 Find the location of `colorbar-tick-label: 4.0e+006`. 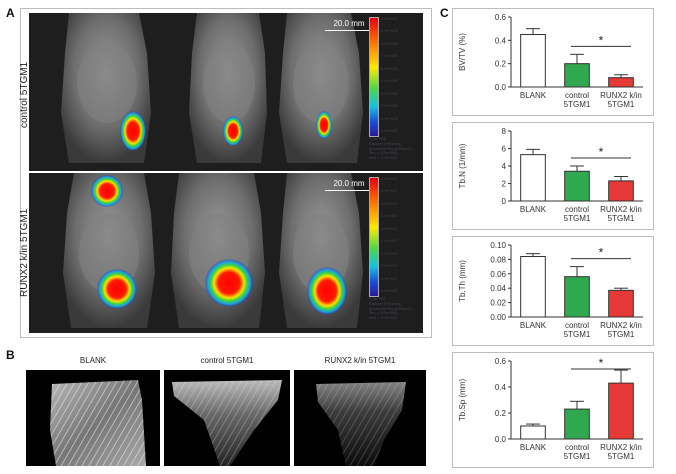

colorbar-tick-label: 4.0e+006 is located at coordinates (389, 93).